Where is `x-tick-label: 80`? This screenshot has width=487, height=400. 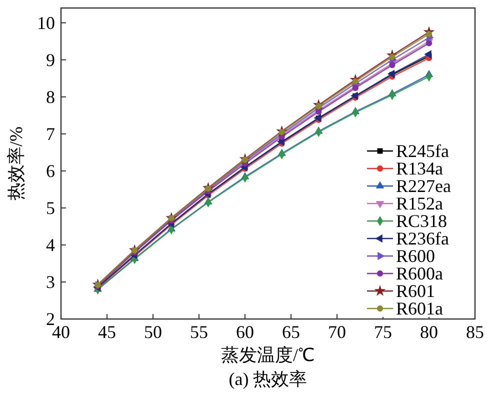 x-tick-label: 80 is located at coordinates (429, 332).